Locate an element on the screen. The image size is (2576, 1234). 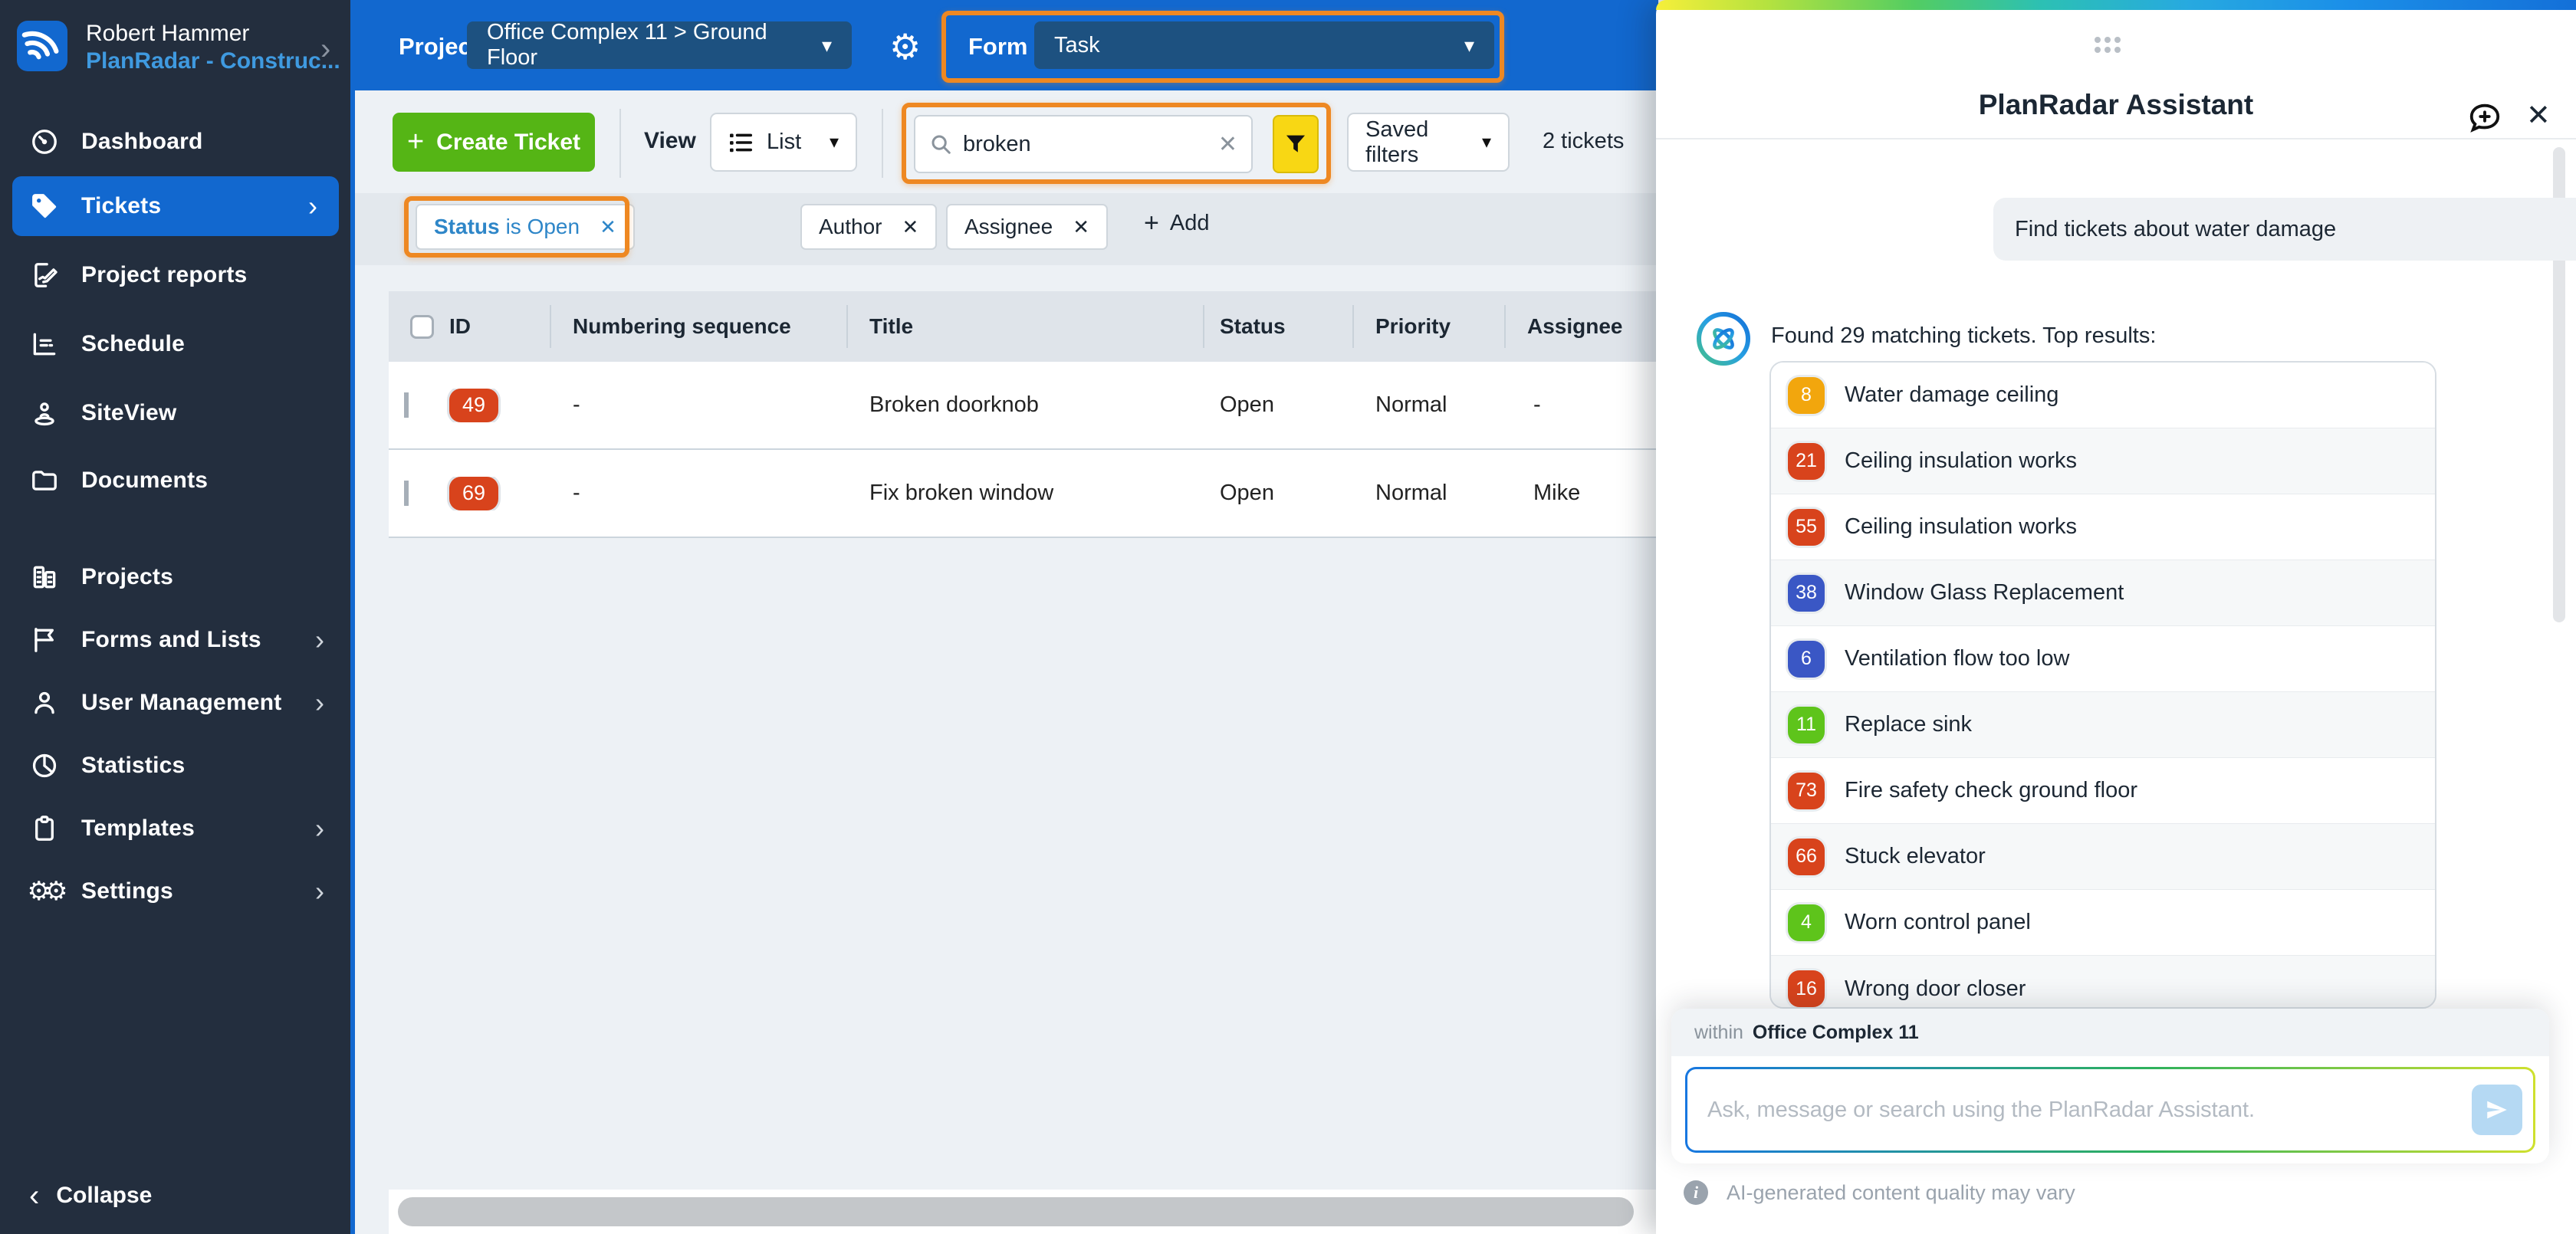
saved-filters-dropdown: Saved filters ▾ is located at coordinates (1429, 142).